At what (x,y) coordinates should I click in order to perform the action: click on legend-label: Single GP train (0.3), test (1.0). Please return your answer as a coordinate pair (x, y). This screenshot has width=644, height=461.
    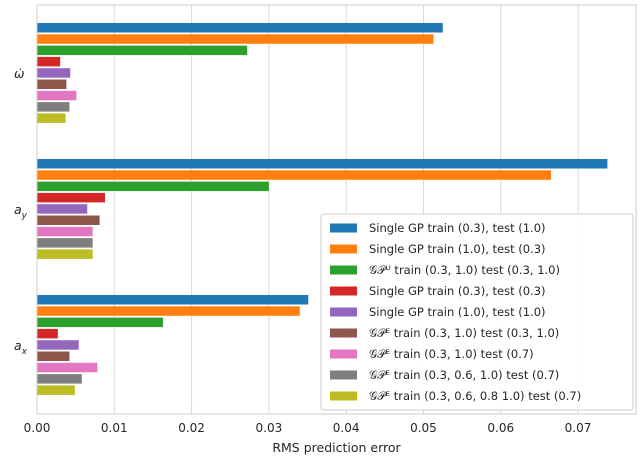
    Looking at the image, I should click on (457, 228).